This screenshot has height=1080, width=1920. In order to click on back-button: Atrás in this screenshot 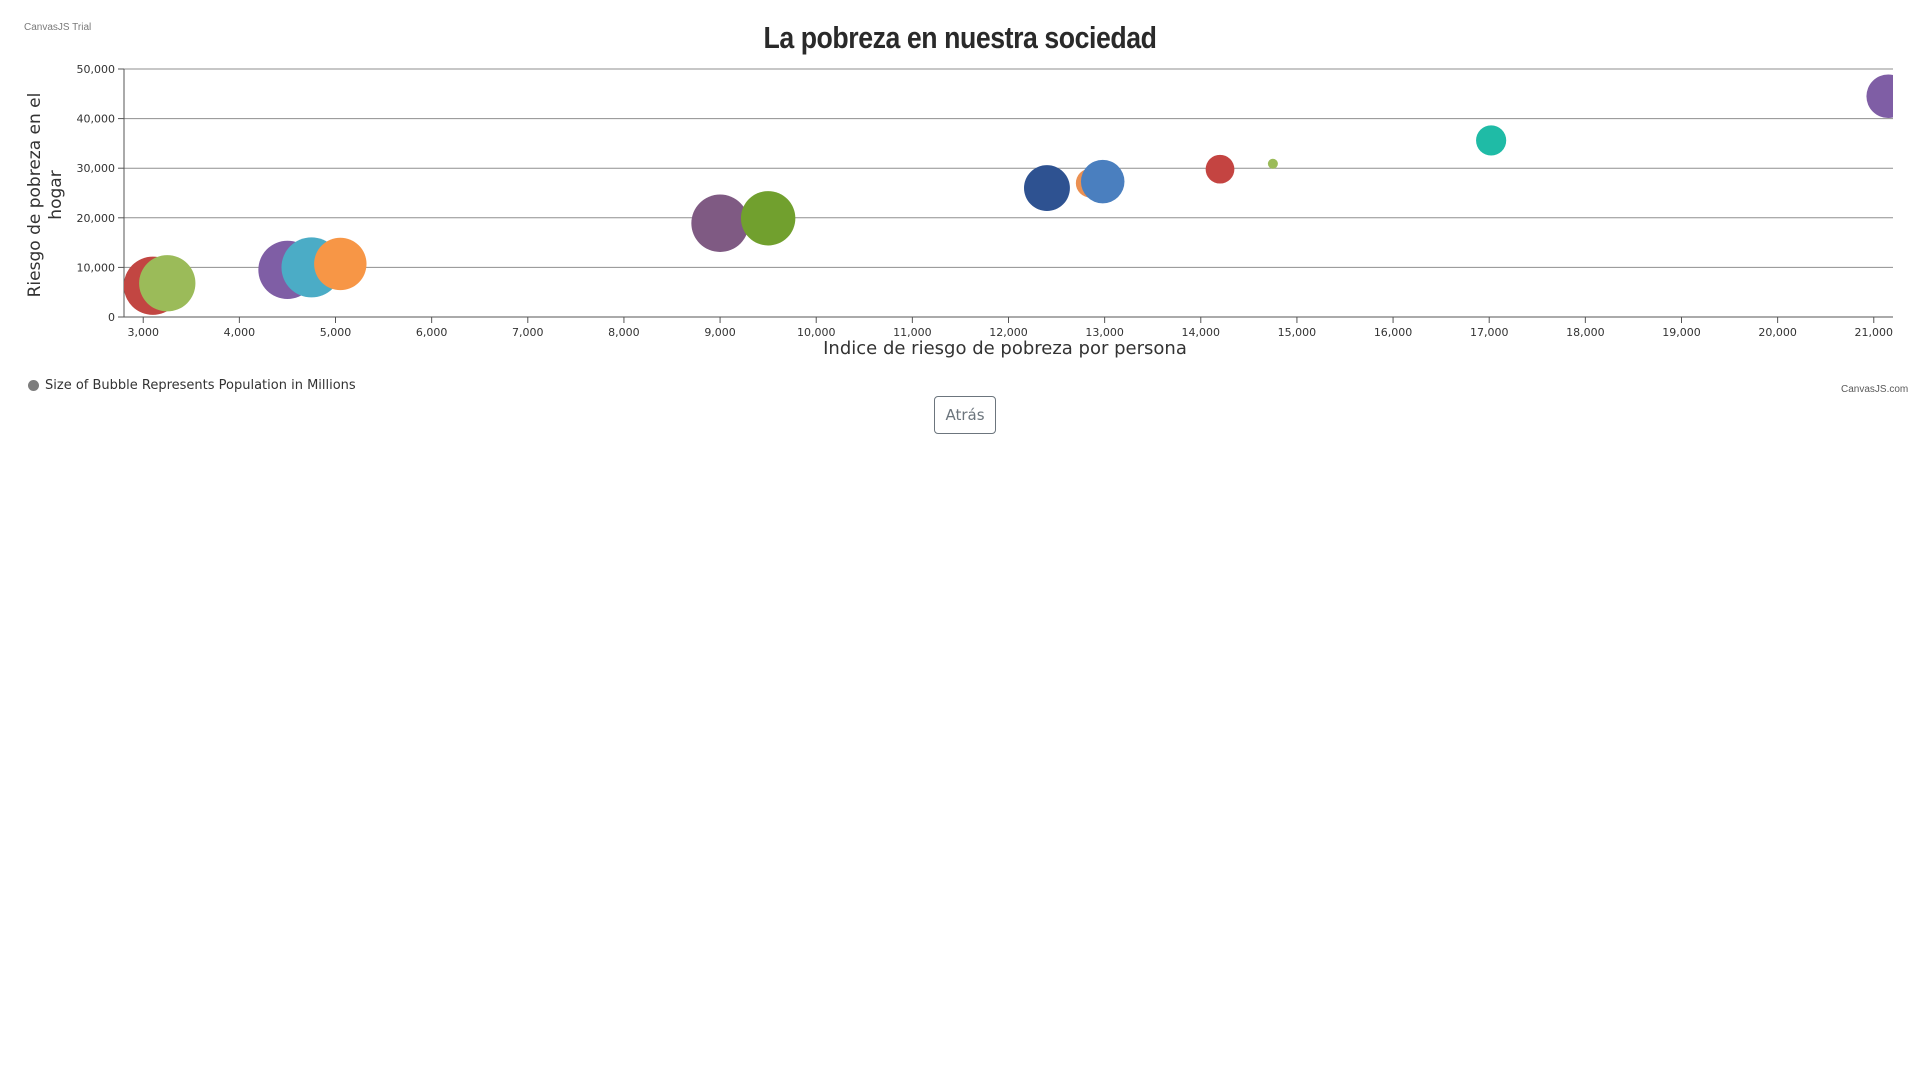, I will do `click(965, 415)`.